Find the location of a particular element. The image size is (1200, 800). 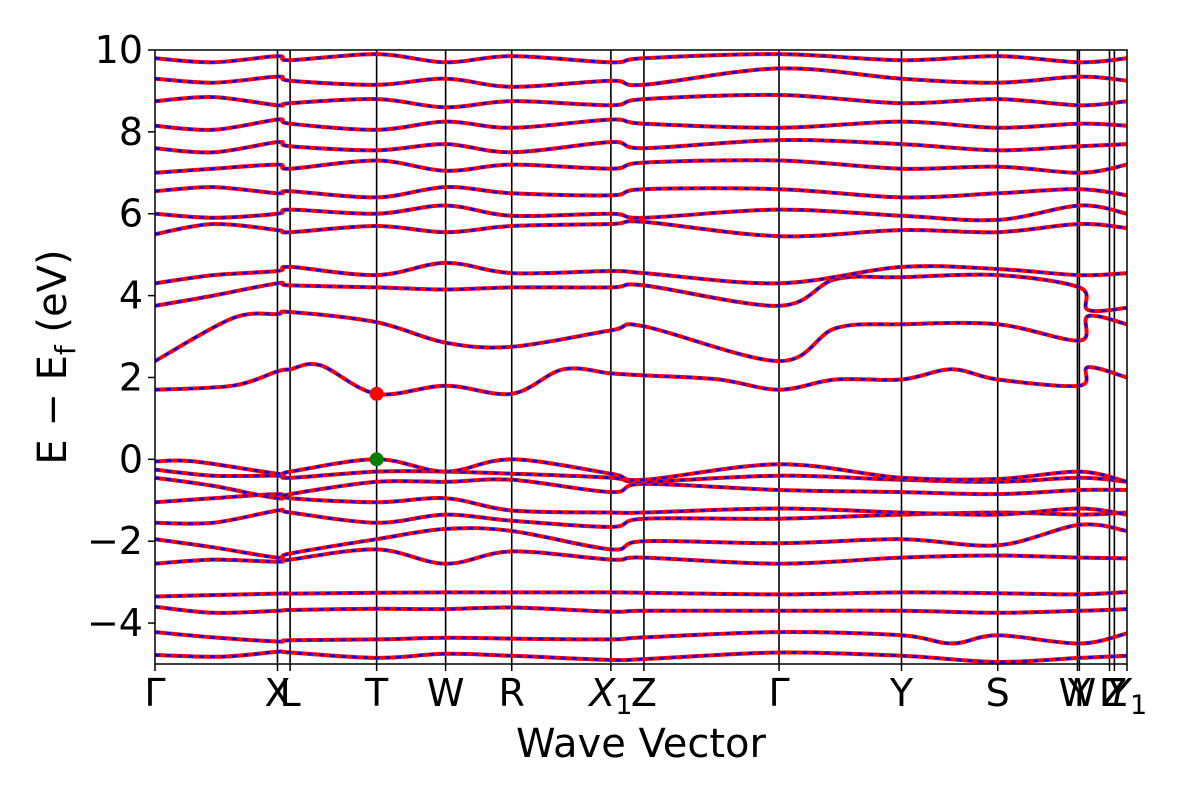

y-axis-label-unit: (eV) is located at coordinates (53, 297).